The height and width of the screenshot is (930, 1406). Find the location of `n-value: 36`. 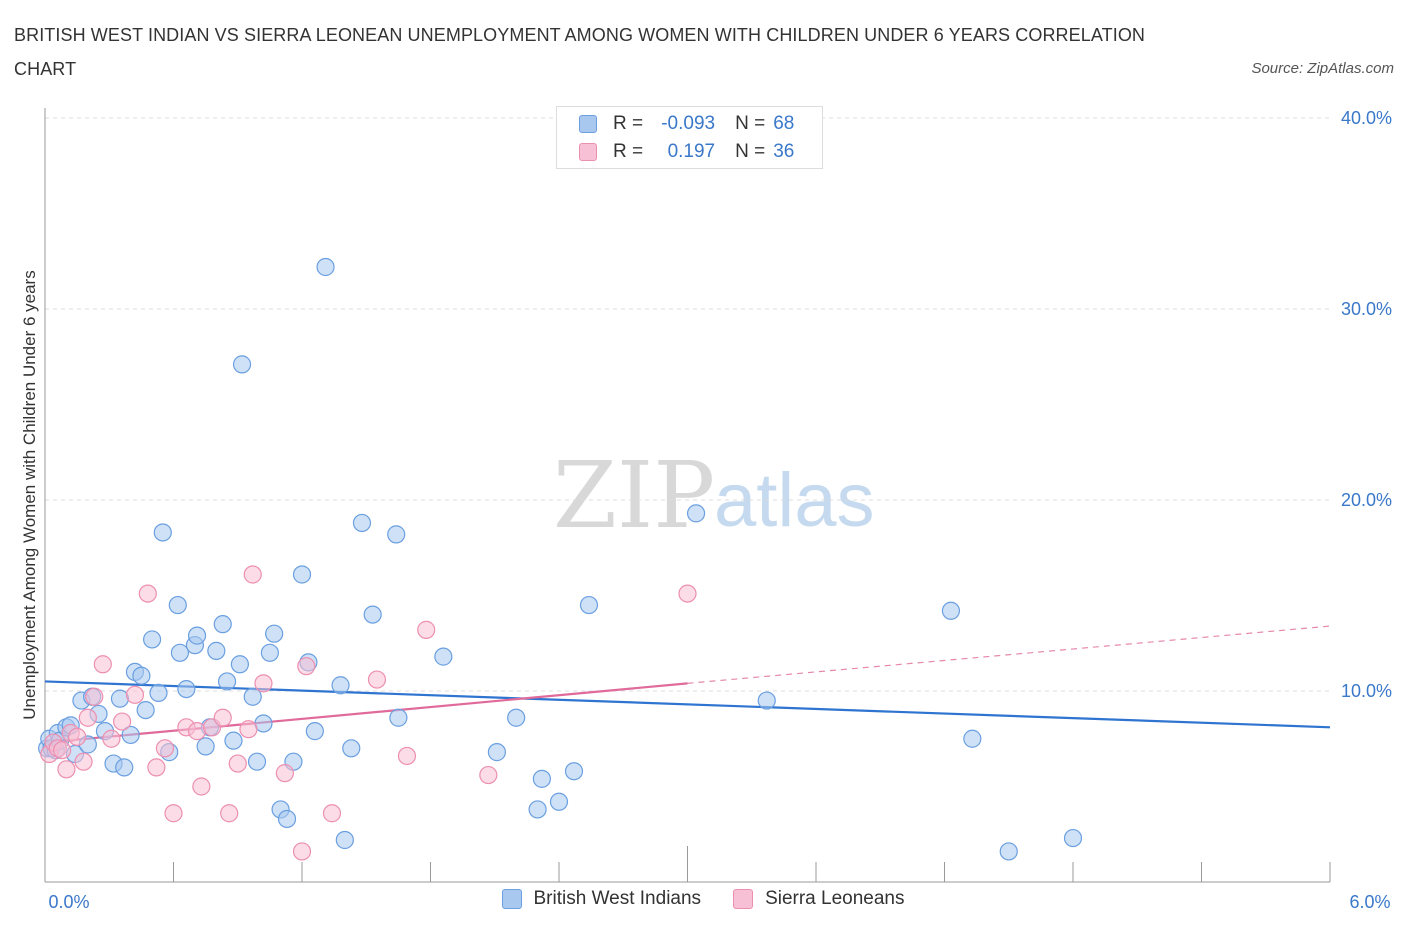

n-value: 36 is located at coordinates (784, 151).